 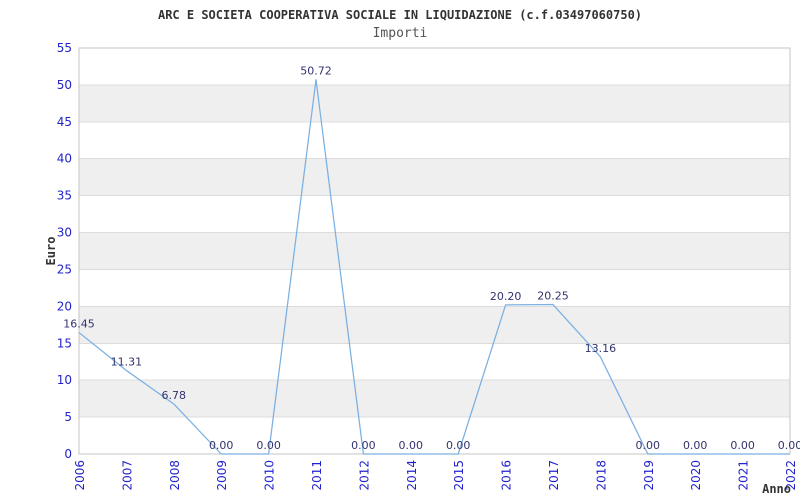 What do you see at coordinates (64, 122) in the screenshot?
I see `y-tick-label: 45` at bounding box center [64, 122].